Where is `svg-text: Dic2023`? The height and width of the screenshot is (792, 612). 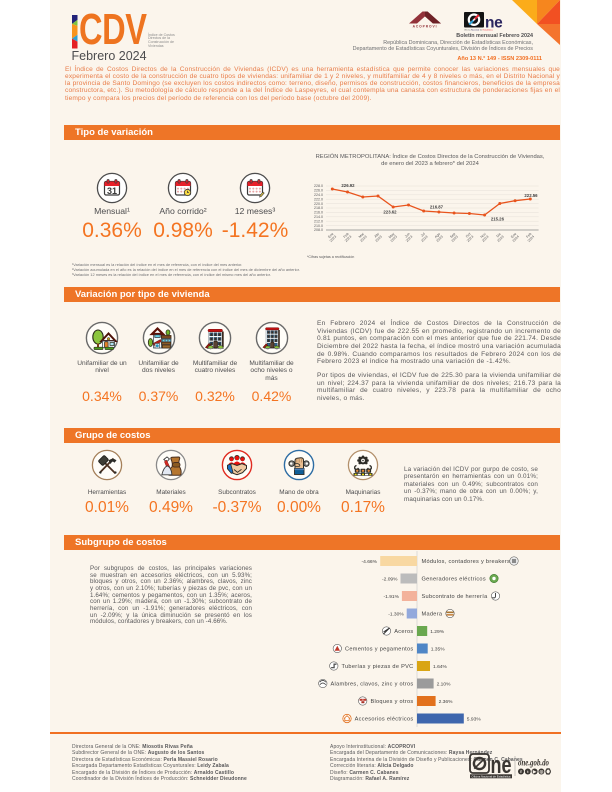
svg-text: Dic2023 is located at coordinates (499, 237).